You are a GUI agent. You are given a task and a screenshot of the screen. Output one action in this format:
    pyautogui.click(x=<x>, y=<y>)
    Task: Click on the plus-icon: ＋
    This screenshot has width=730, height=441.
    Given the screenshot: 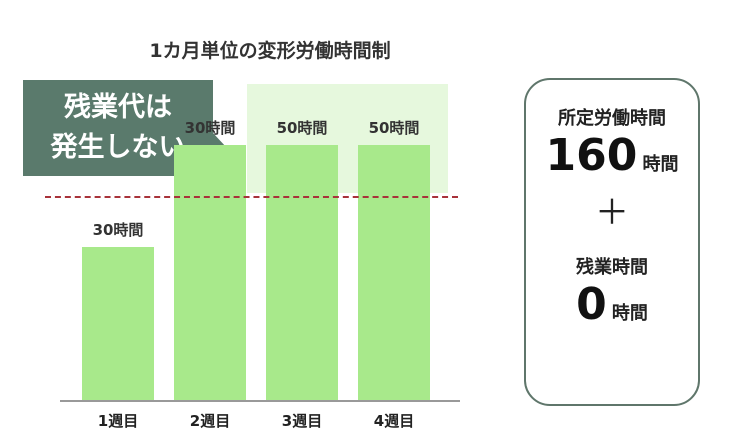 What is the action you would take?
    pyautogui.click(x=612, y=213)
    